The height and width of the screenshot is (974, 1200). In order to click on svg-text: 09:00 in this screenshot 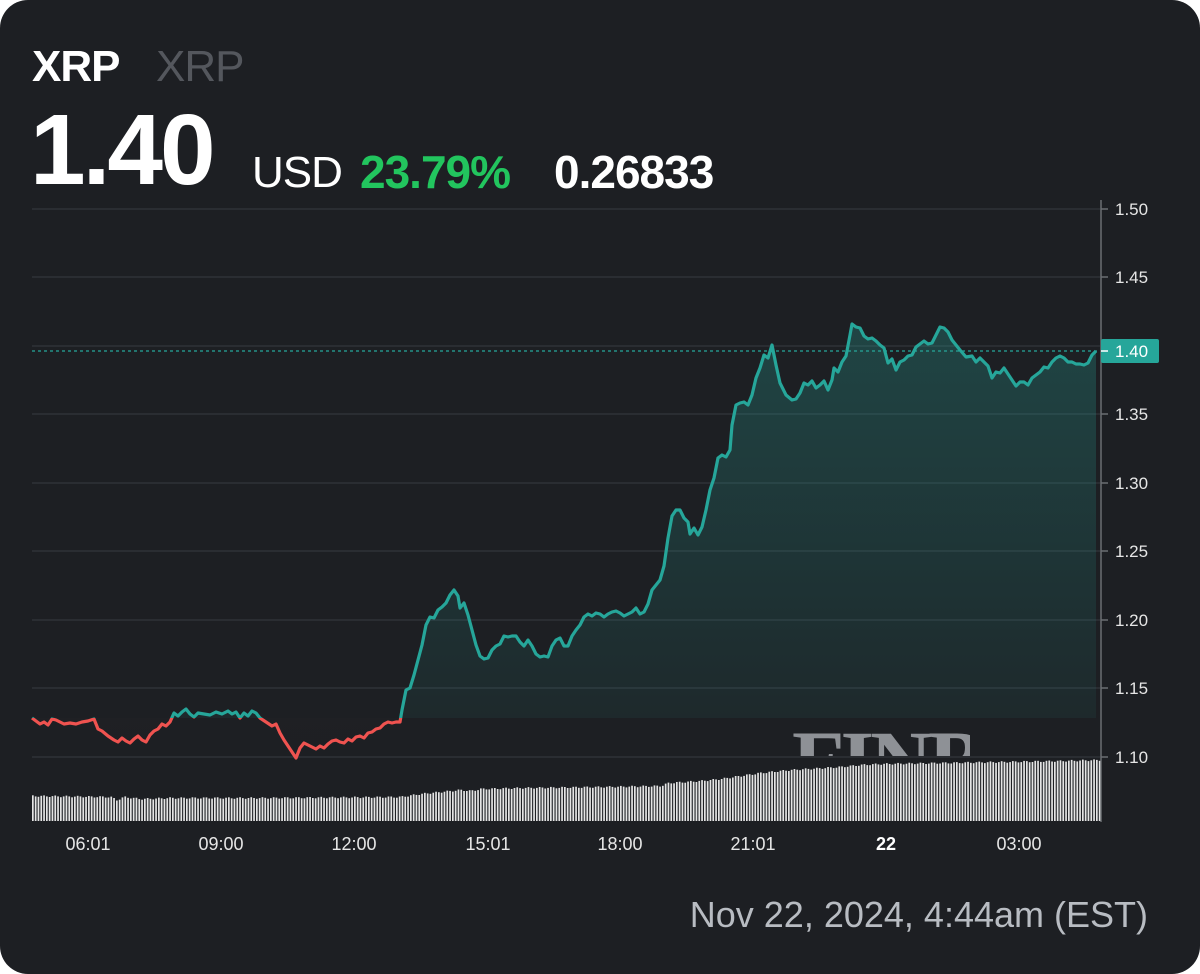, I will do `click(220, 844)`.